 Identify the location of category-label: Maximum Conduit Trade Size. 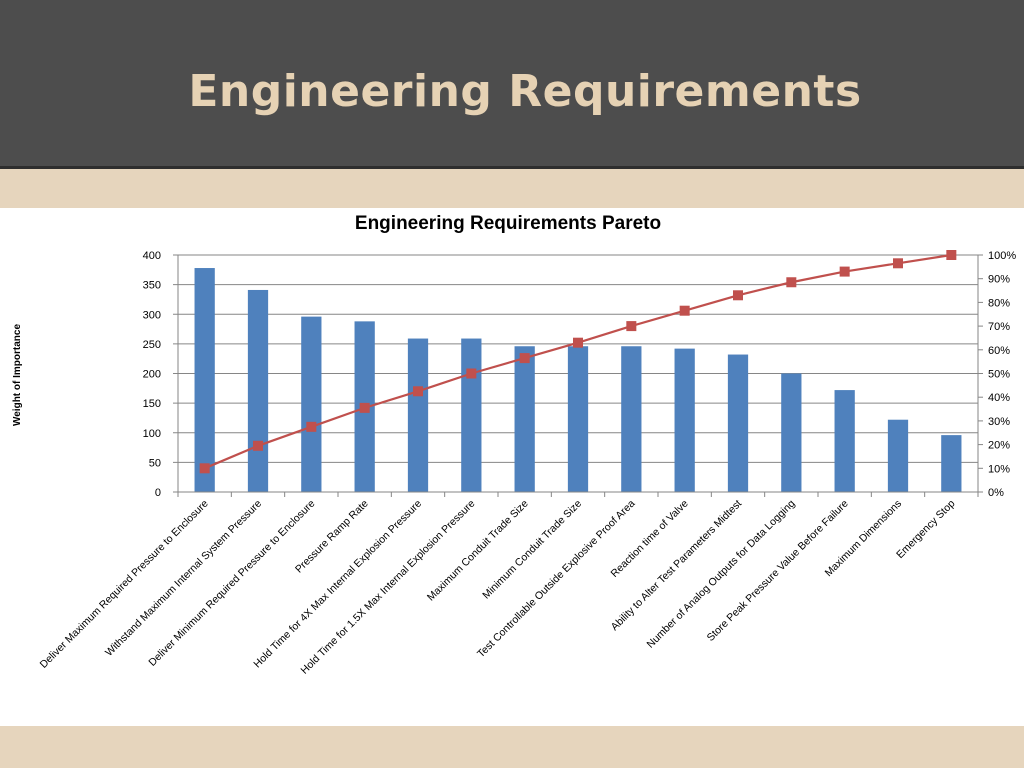
(478, 551).